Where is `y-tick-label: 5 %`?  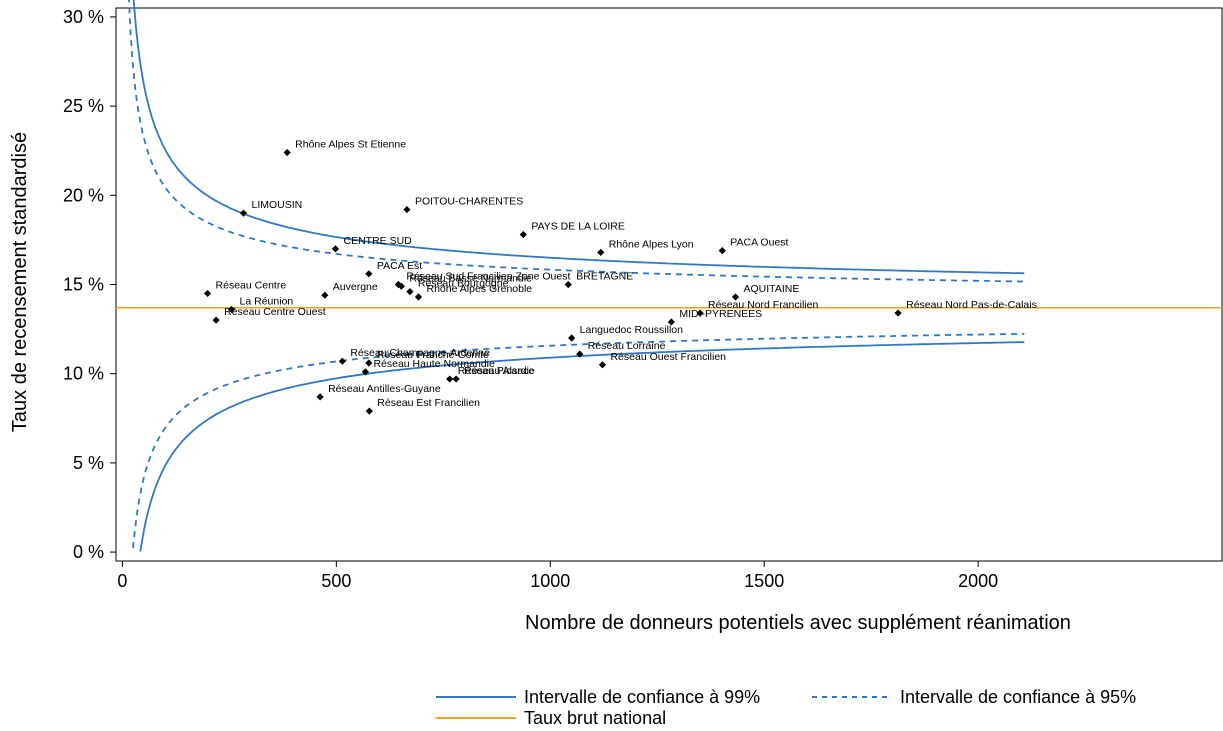 y-tick-label: 5 % is located at coordinates (88, 463).